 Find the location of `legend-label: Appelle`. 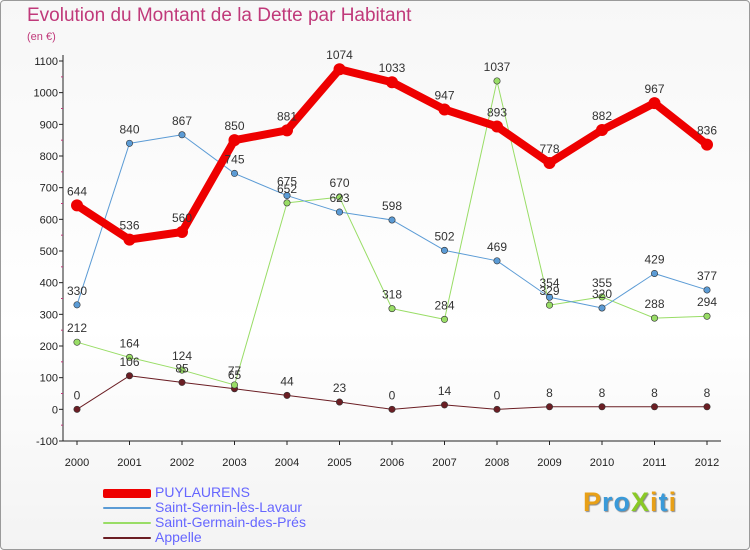

legend-label: Appelle is located at coordinates (178, 537).